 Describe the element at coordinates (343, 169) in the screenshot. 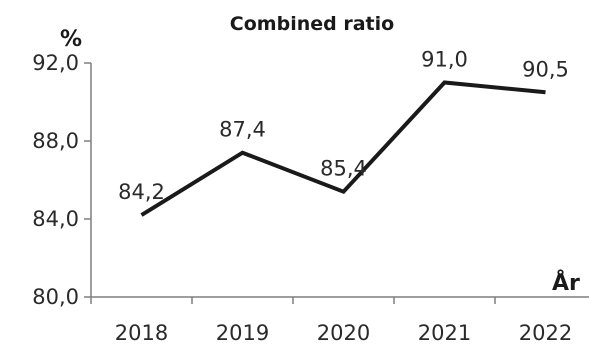

I see `data-label: 85,4` at that location.